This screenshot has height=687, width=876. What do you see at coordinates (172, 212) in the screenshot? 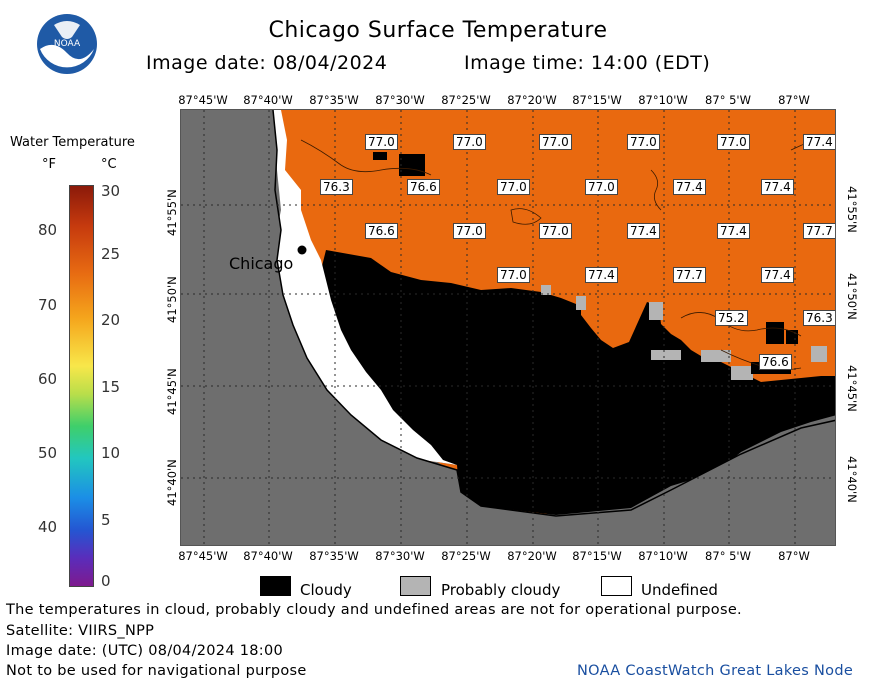
I see `lat-label-left: 41°55'N` at bounding box center [172, 212].